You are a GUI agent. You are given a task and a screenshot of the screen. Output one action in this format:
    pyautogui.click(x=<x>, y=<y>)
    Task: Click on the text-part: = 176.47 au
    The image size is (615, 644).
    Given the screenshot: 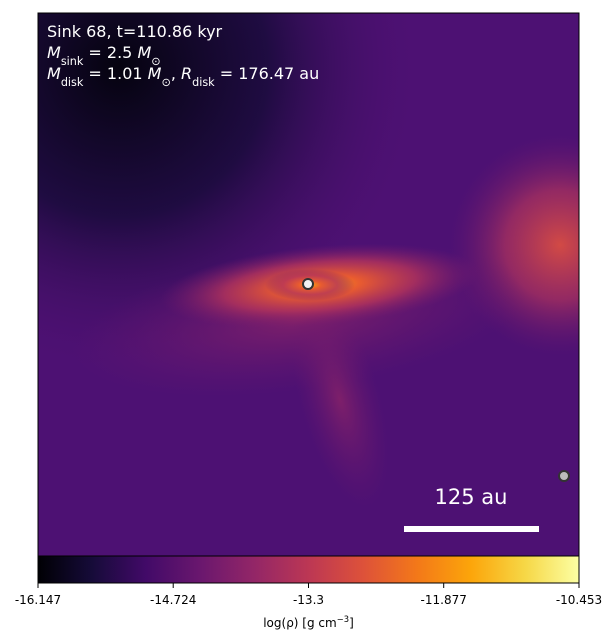 What is the action you would take?
    pyautogui.click(x=267, y=73)
    